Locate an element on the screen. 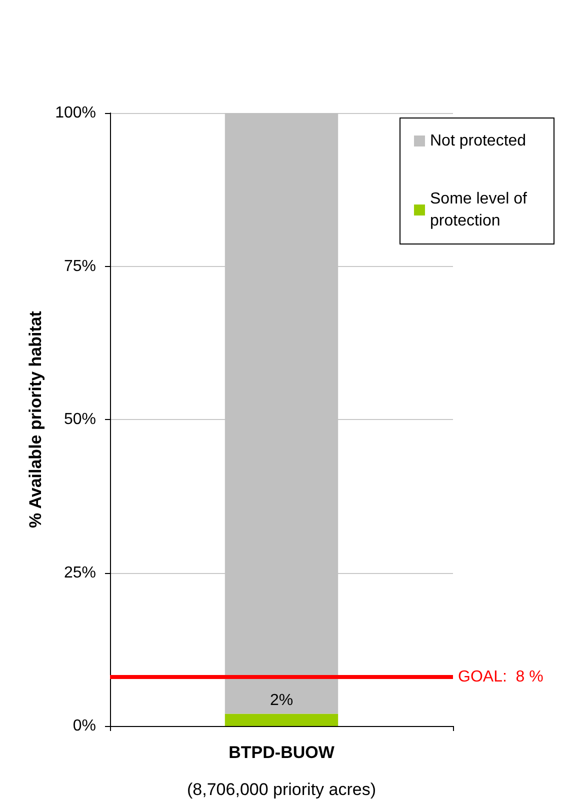 The height and width of the screenshot is (807, 574). x-tick-label: BTPD-BUOW is located at coordinates (282, 752).